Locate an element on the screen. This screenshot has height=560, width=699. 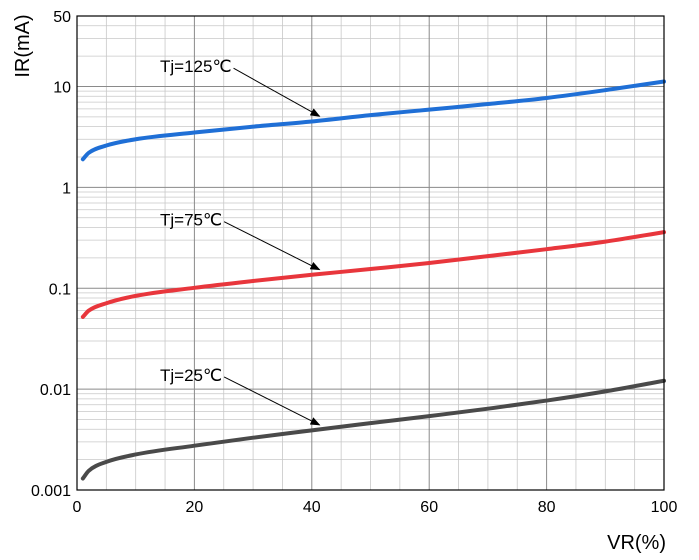
x-tick-label: 80 is located at coordinates (547, 507).